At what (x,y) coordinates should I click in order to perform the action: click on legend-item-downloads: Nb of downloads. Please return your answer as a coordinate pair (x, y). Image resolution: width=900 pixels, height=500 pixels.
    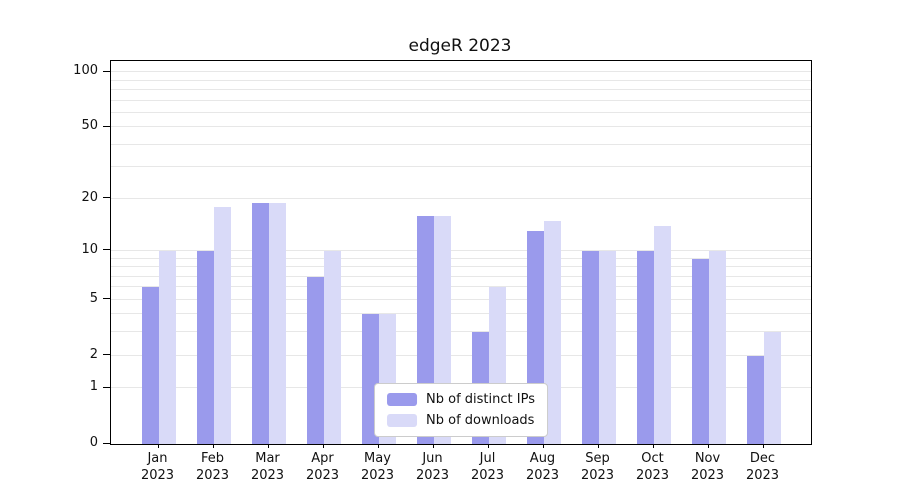
    Looking at the image, I should click on (461, 420).